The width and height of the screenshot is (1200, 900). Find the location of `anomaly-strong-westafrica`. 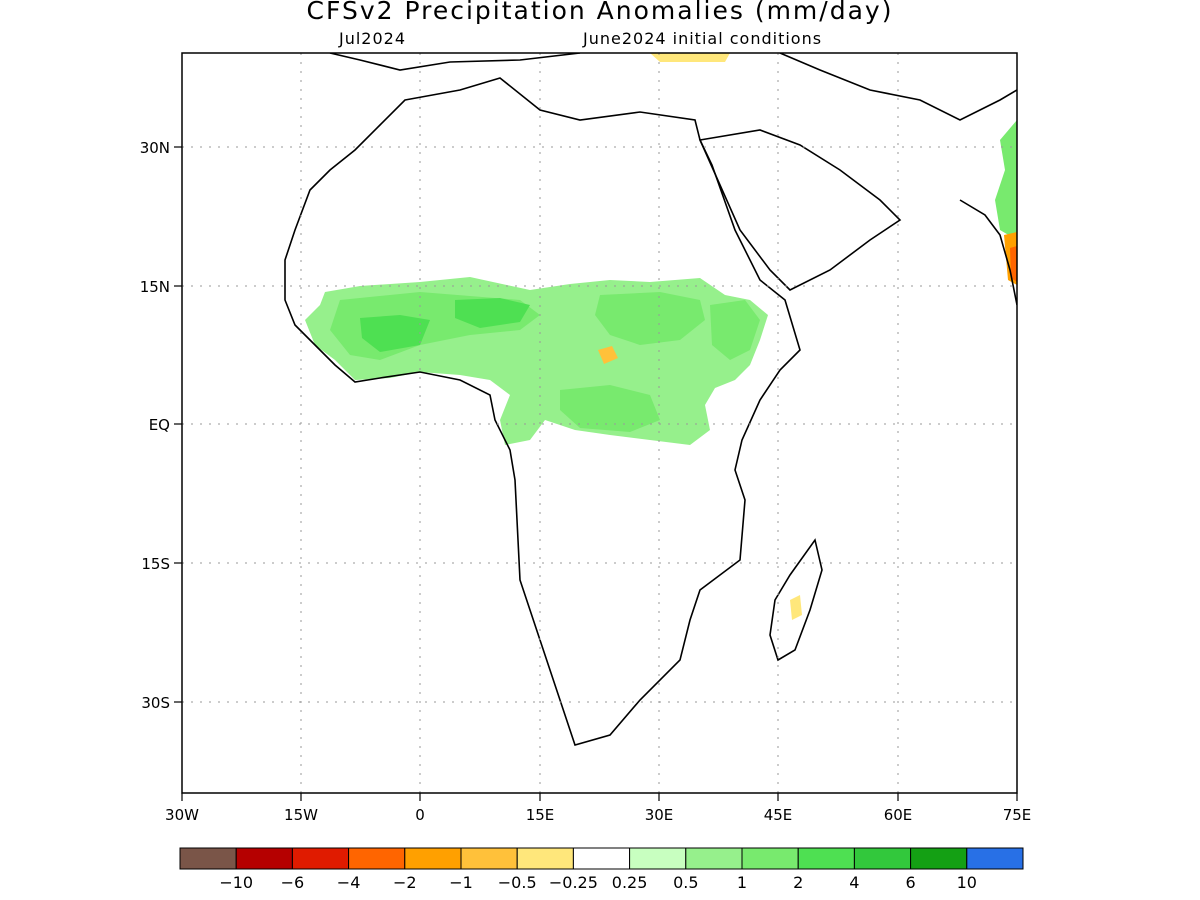

anomaly-strong-westafrica is located at coordinates (395, 333).